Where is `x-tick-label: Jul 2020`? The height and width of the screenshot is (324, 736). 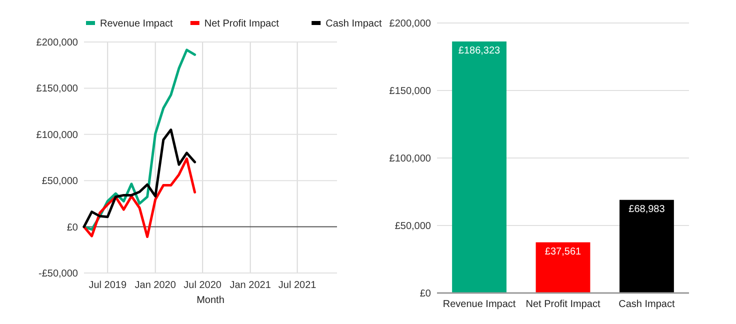
x-tick-label: Jul 2020 is located at coordinates (203, 285).